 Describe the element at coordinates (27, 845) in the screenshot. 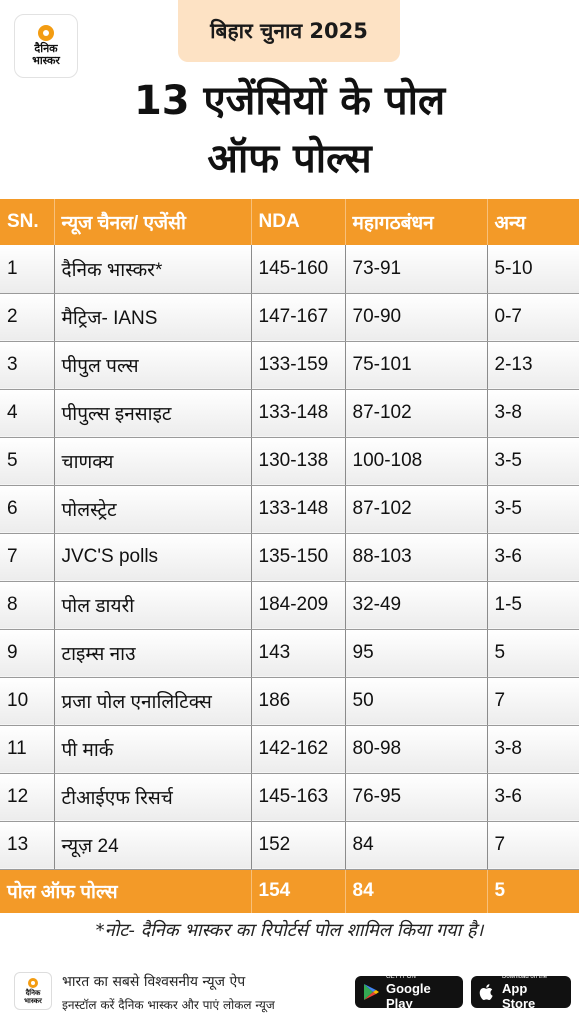

I see `cell-sn: 13` at that location.